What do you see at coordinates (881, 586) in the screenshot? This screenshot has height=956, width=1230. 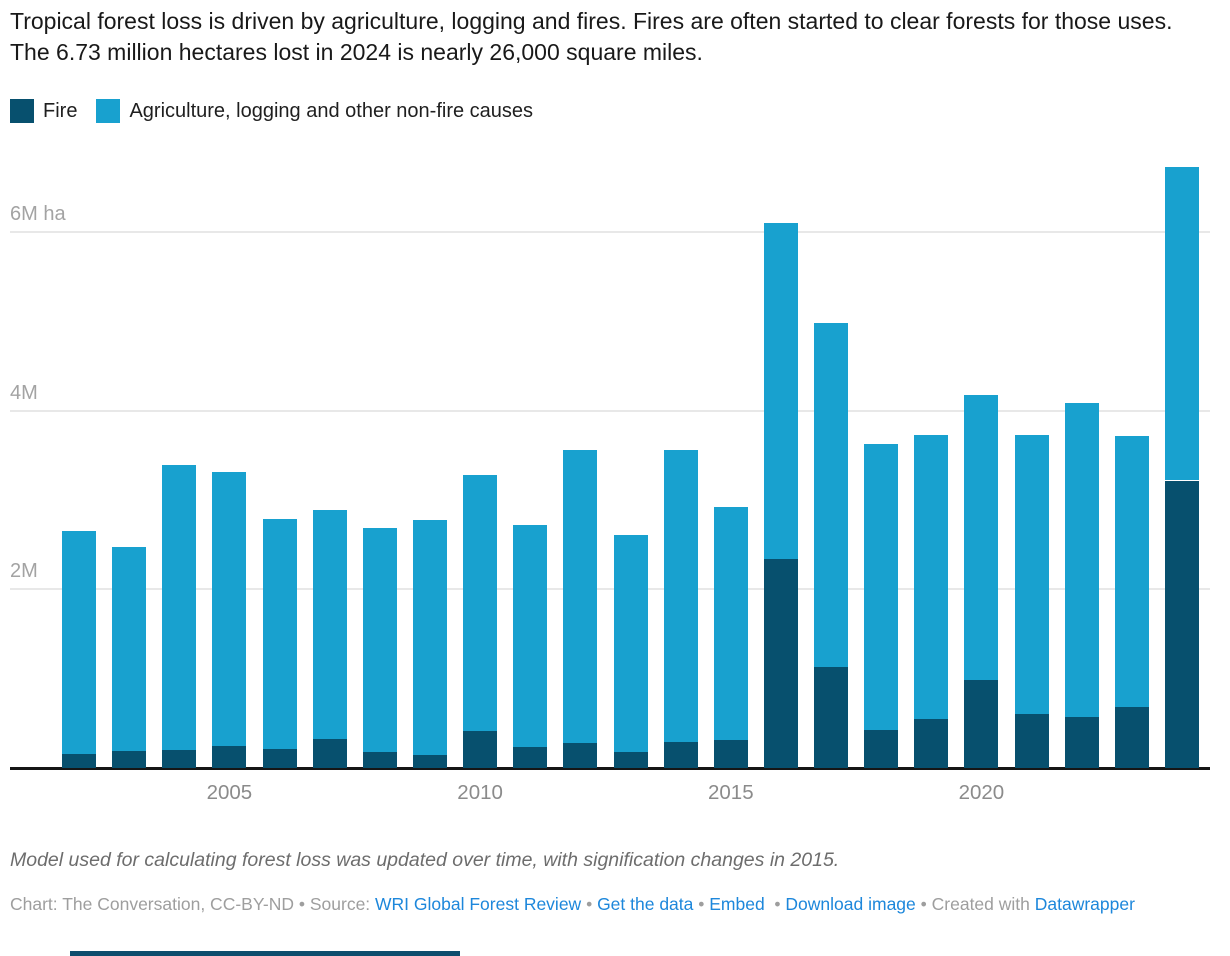 I see `bar-2018-nonfire-segment` at bounding box center [881, 586].